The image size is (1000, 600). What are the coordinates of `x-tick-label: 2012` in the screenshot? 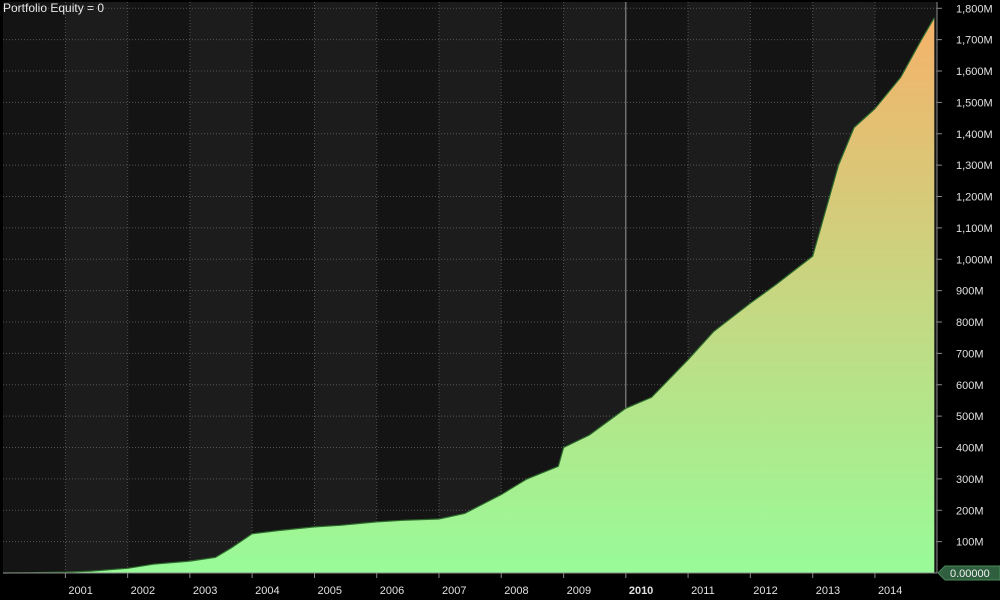 It's located at (765, 591).